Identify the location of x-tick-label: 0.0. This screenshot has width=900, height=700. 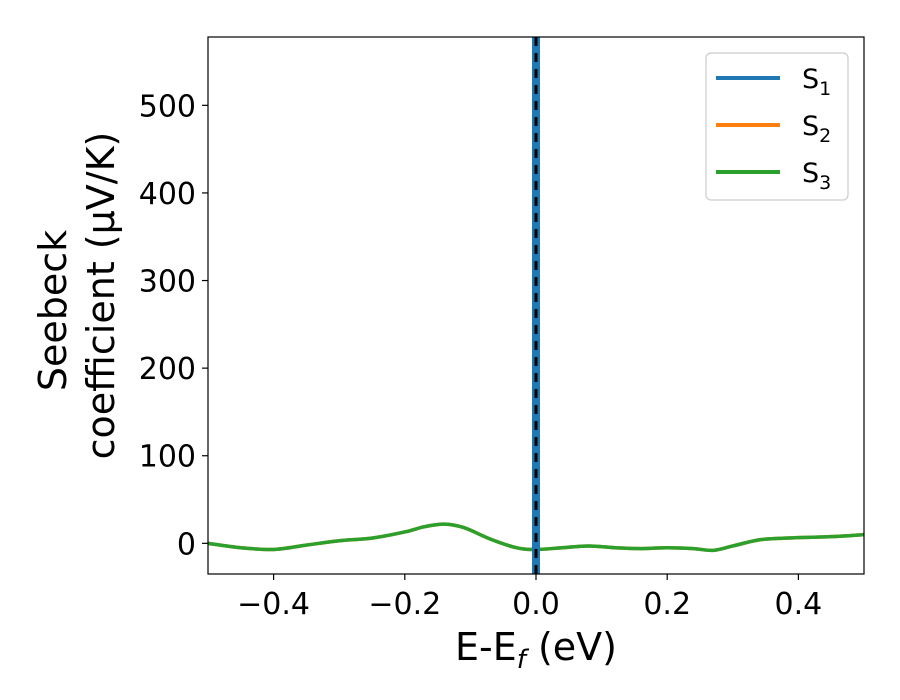
(536, 604).